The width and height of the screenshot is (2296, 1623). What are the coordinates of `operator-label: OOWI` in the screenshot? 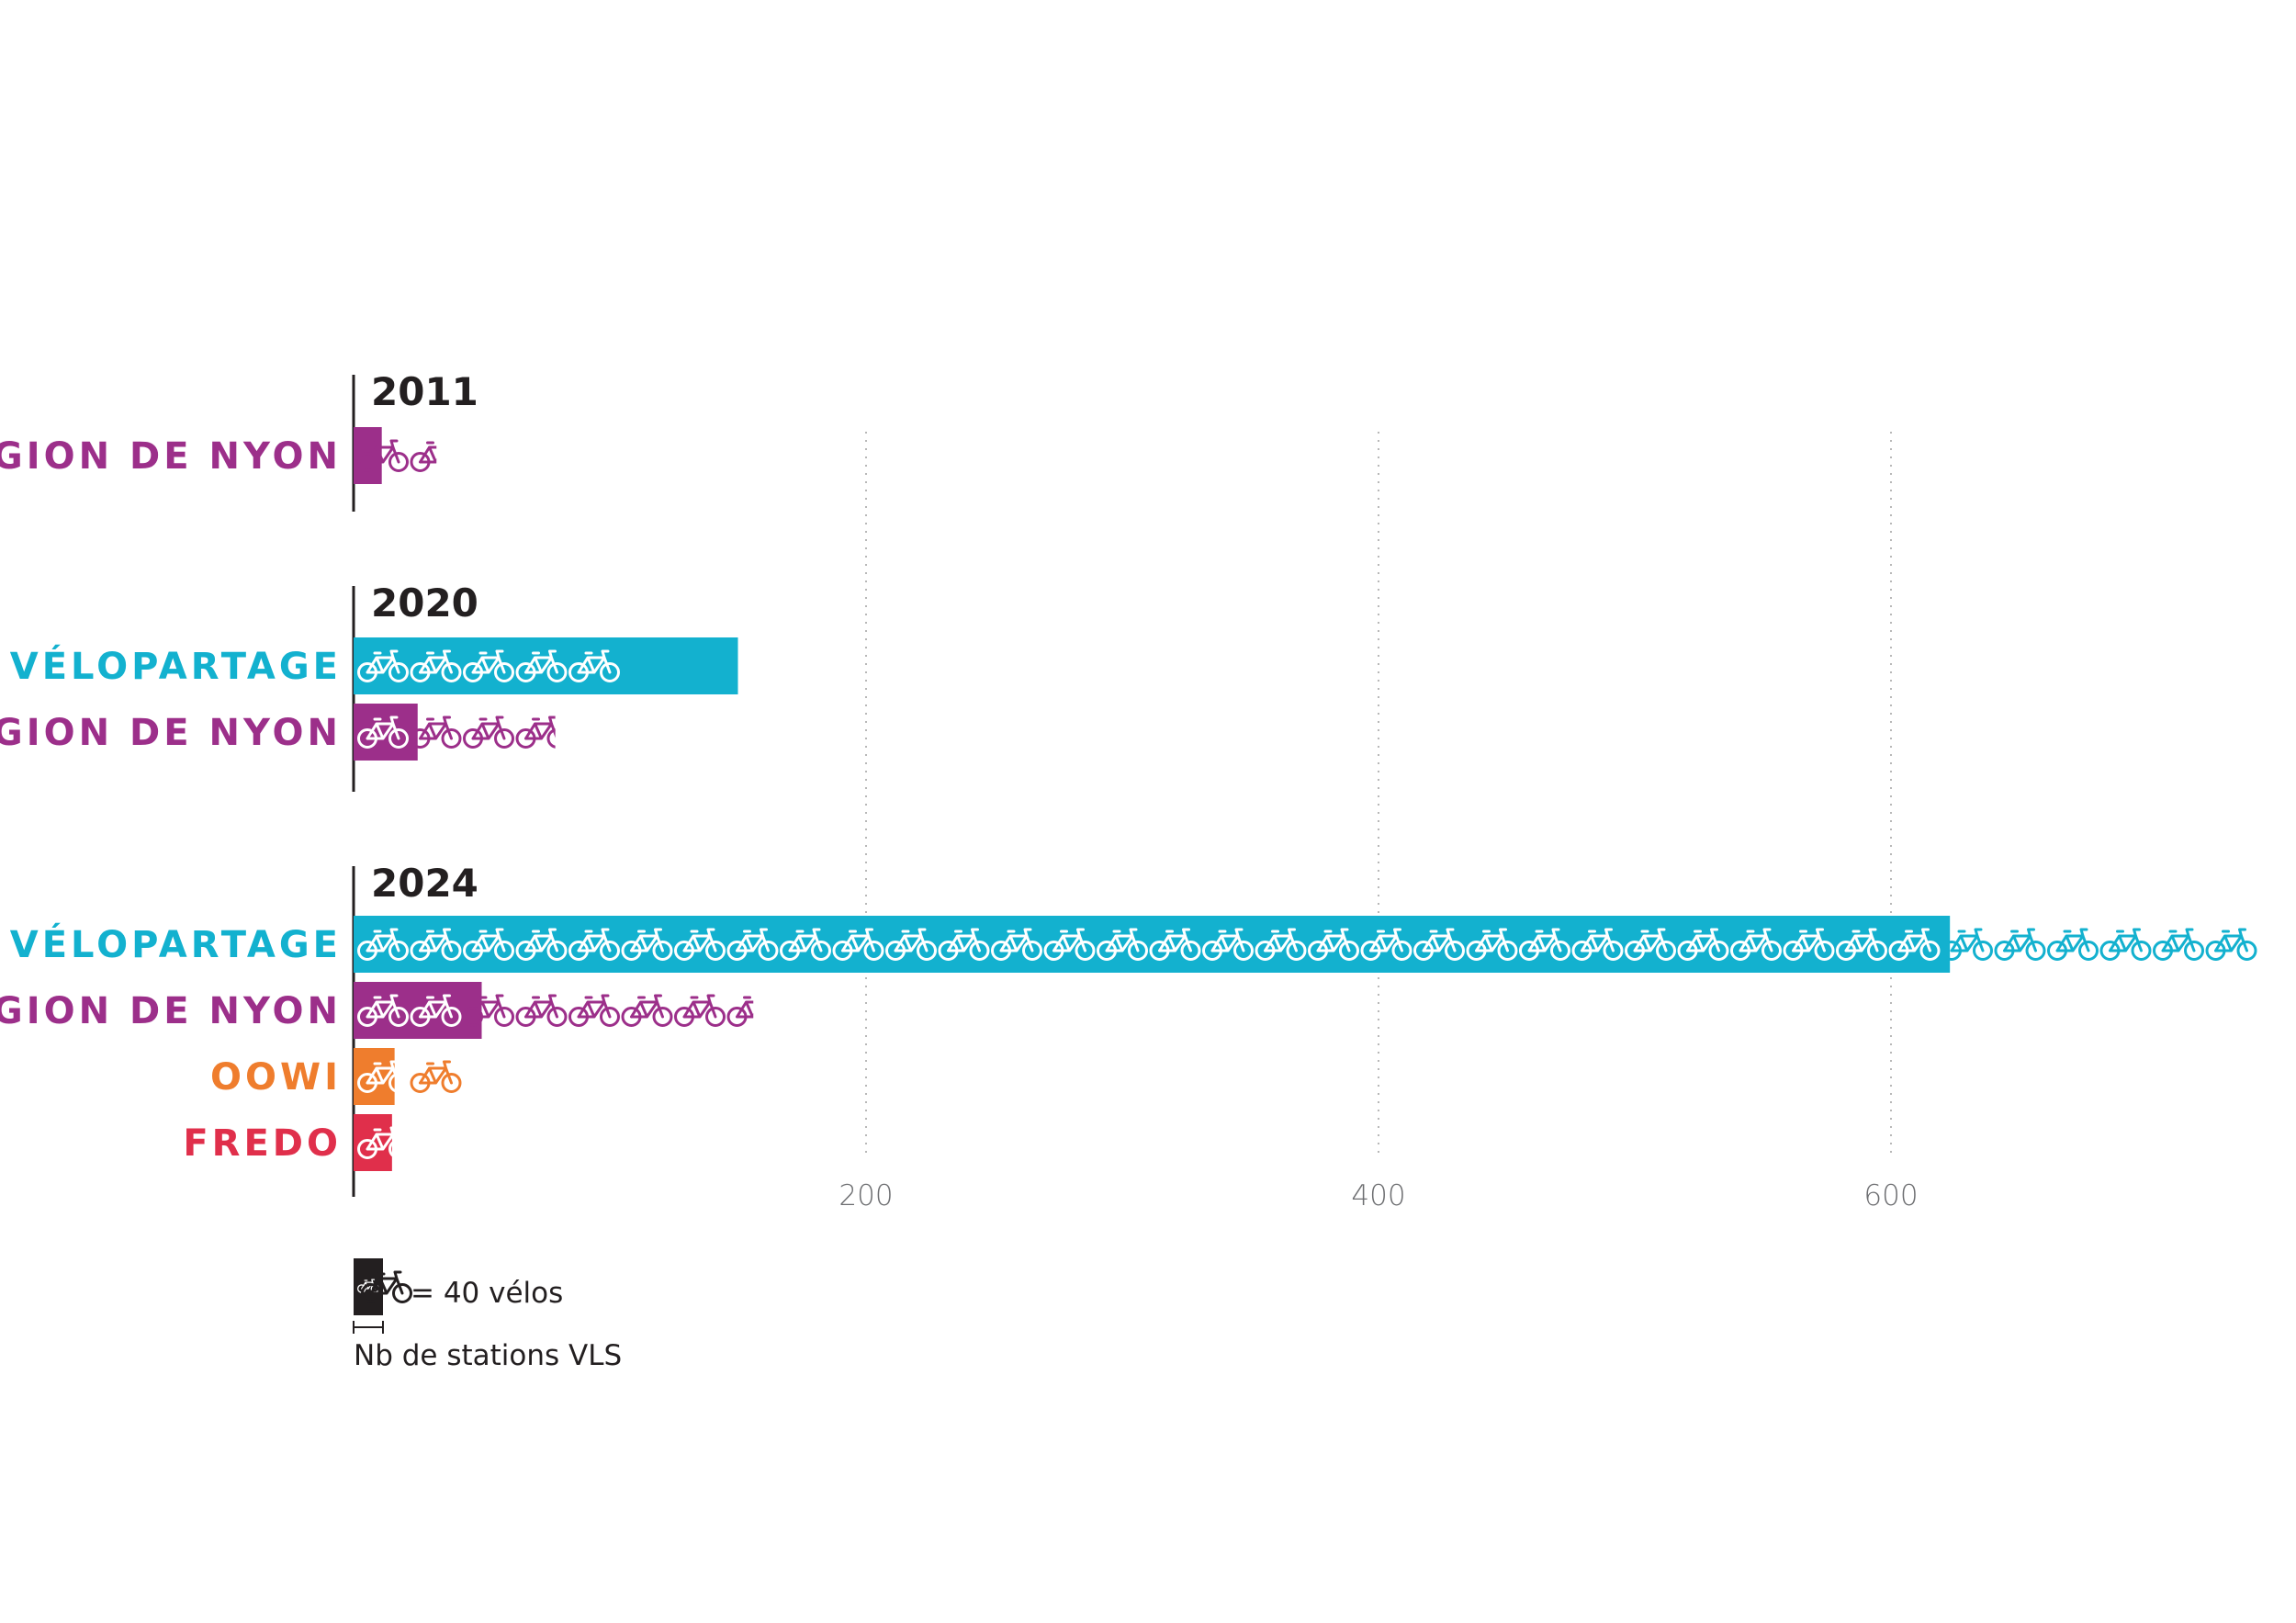 It's located at (276, 1077).